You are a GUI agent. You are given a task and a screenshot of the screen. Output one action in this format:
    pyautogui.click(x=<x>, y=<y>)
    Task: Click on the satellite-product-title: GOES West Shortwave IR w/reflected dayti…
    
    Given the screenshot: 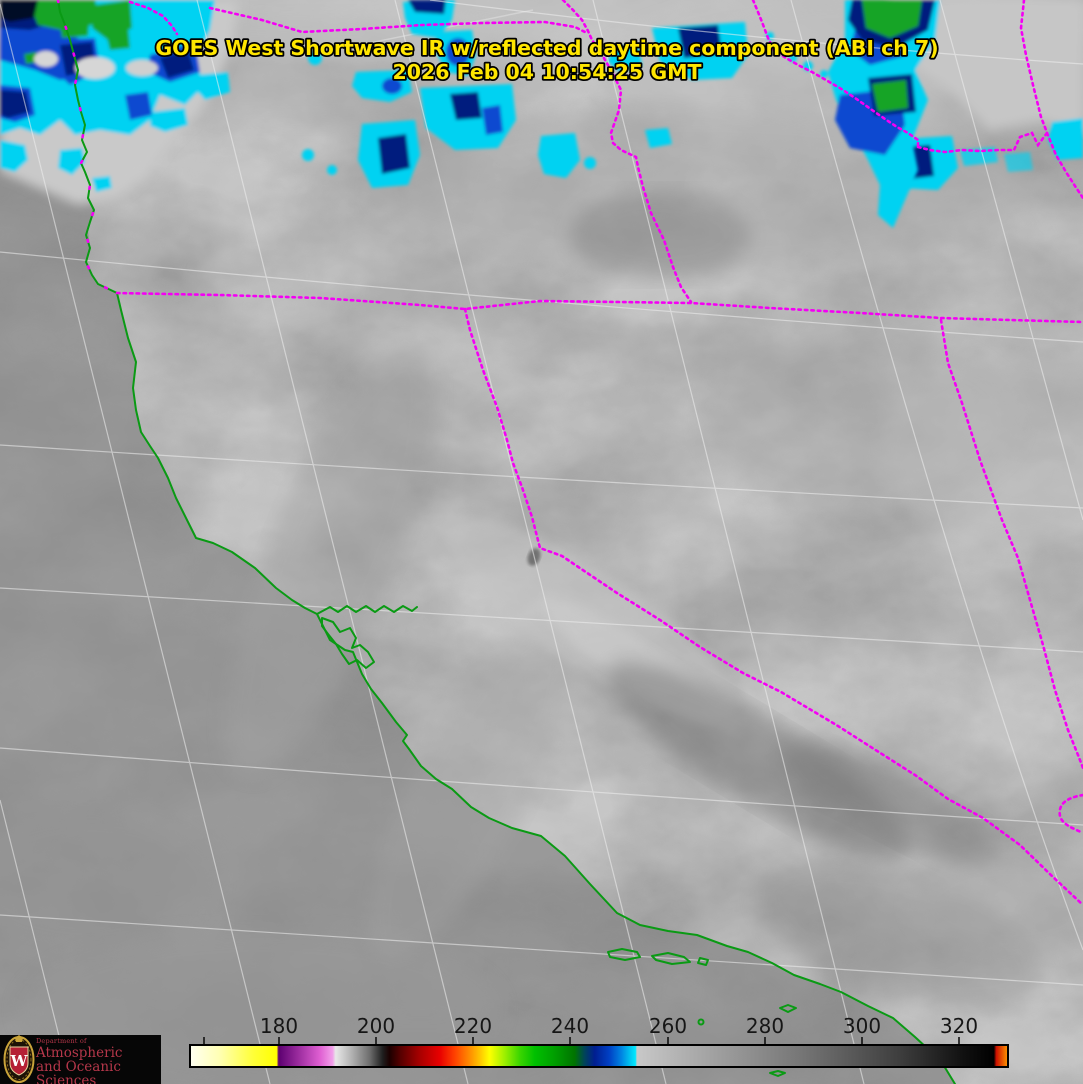 What is the action you would take?
    pyautogui.click(x=546, y=48)
    